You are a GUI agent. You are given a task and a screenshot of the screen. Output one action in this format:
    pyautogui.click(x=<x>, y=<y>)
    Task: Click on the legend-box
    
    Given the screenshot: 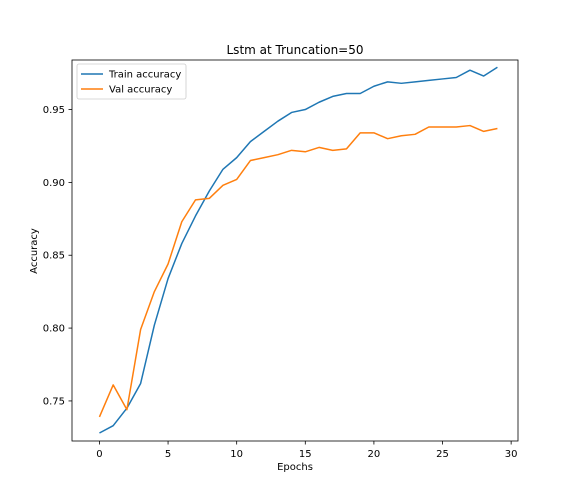 What is the action you would take?
    pyautogui.click(x=131, y=81)
    